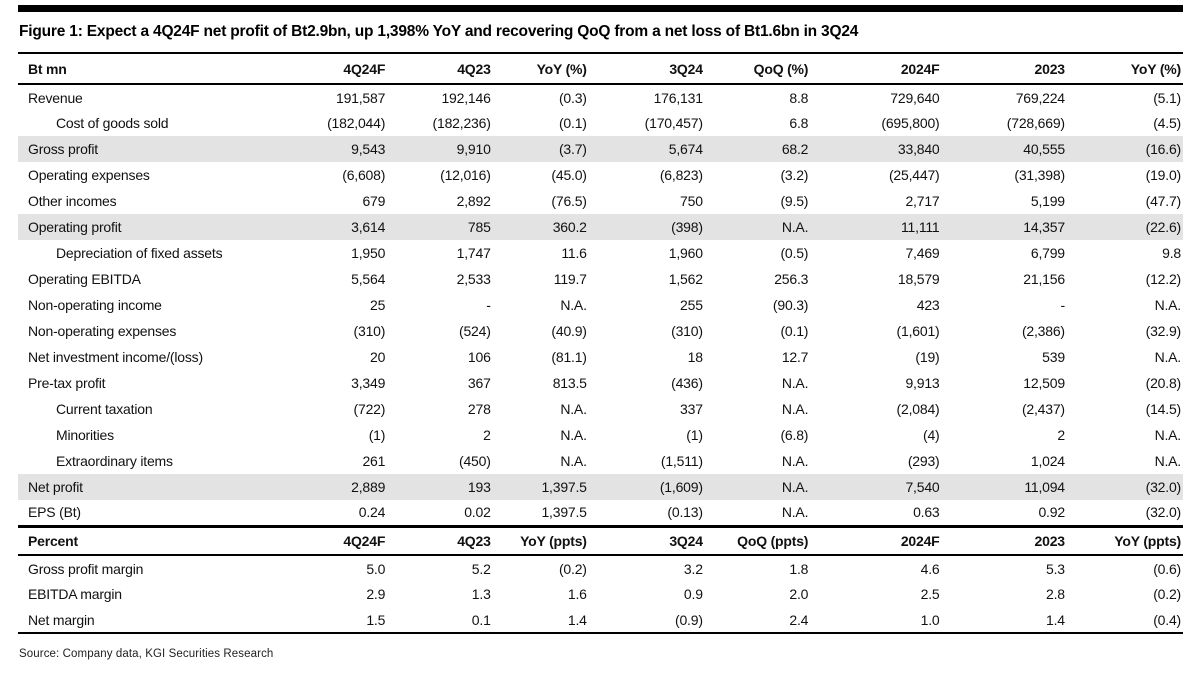  What do you see at coordinates (691, 305) in the screenshot?
I see `cell-value: 255` at bounding box center [691, 305].